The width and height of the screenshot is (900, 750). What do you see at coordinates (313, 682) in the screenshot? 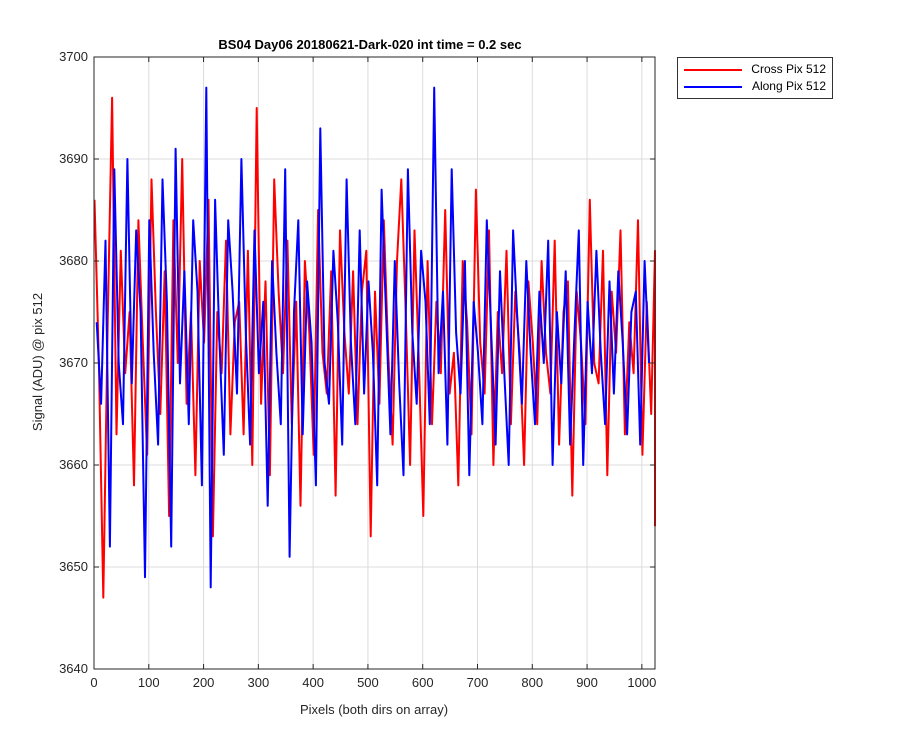
I see `x-tick-label: 400` at bounding box center [313, 682].